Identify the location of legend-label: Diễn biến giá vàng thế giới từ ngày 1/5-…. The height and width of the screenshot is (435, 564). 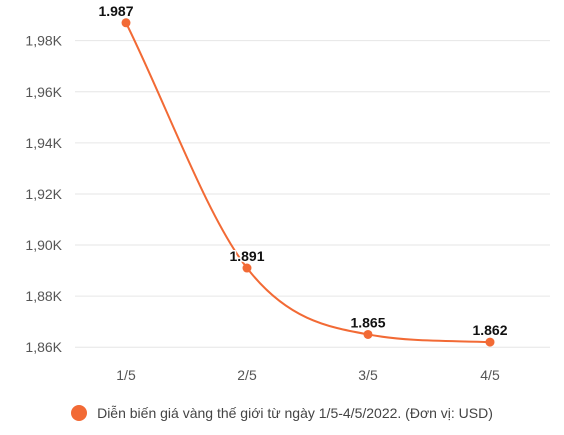
(295, 413).